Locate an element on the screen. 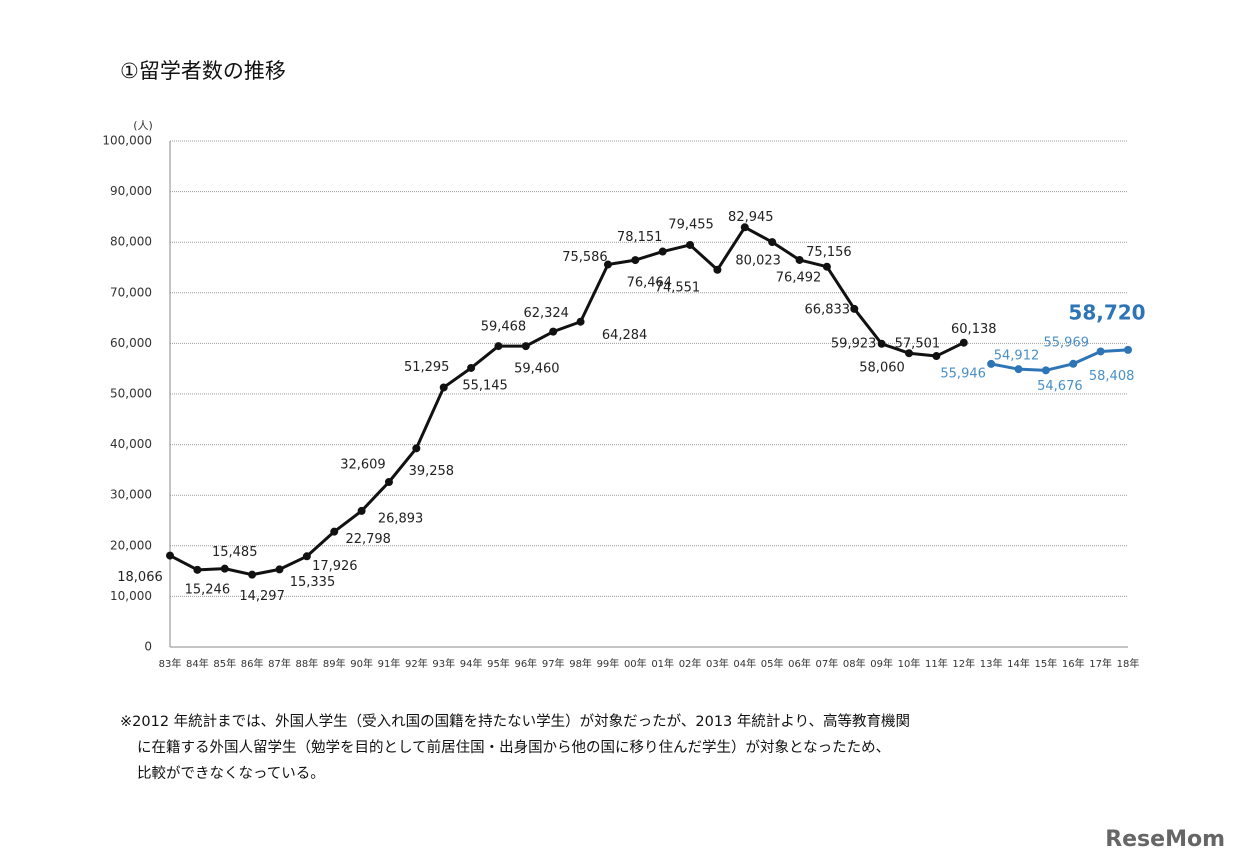 This screenshot has height=862, width=1240. x-tick-label: 95年 is located at coordinates (498, 663).